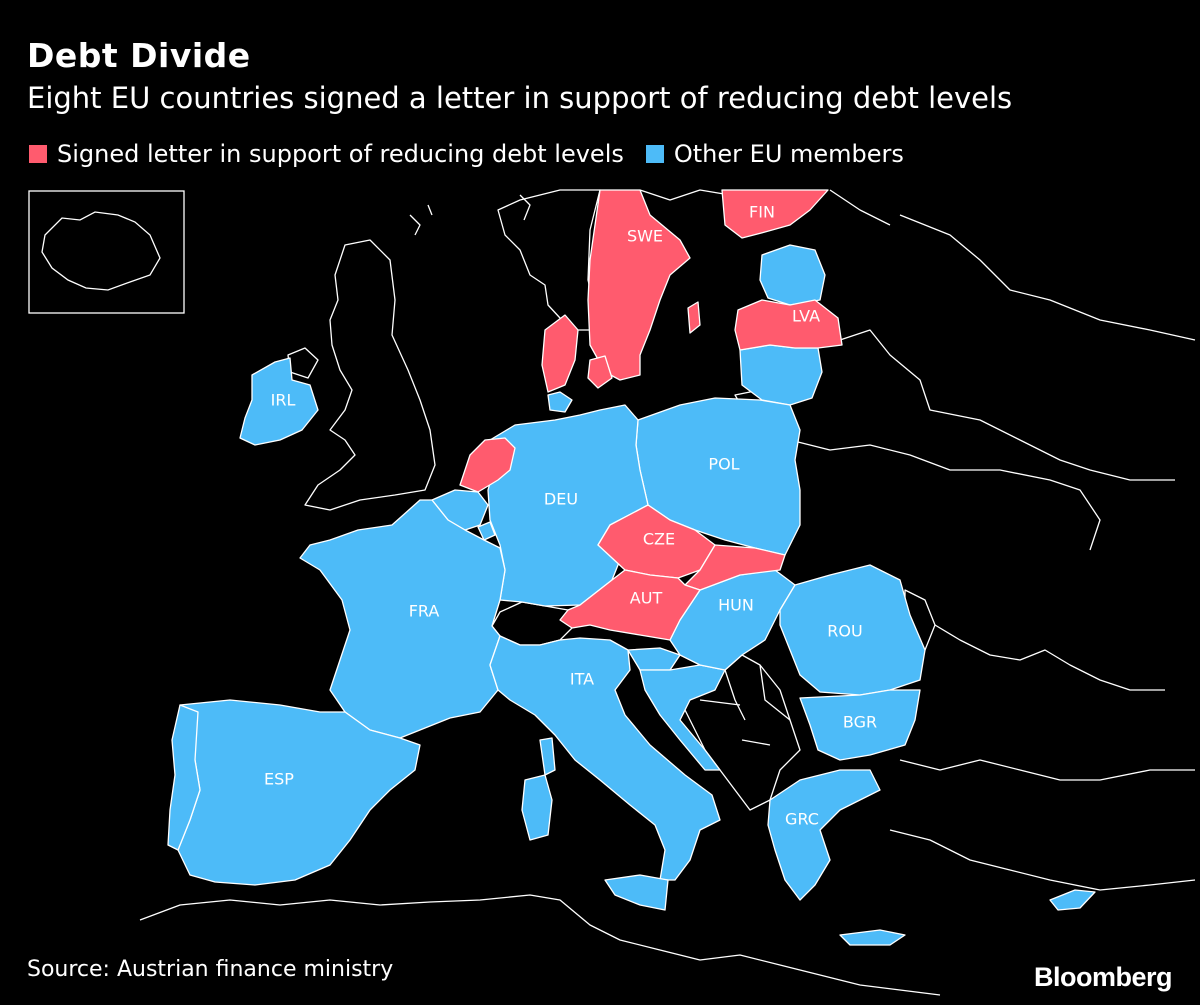 This screenshot has height=1005, width=1200. What do you see at coordinates (1049, 657) in the screenshot?
I see `ukraine-coast-outline` at bounding box center [1049, 657].